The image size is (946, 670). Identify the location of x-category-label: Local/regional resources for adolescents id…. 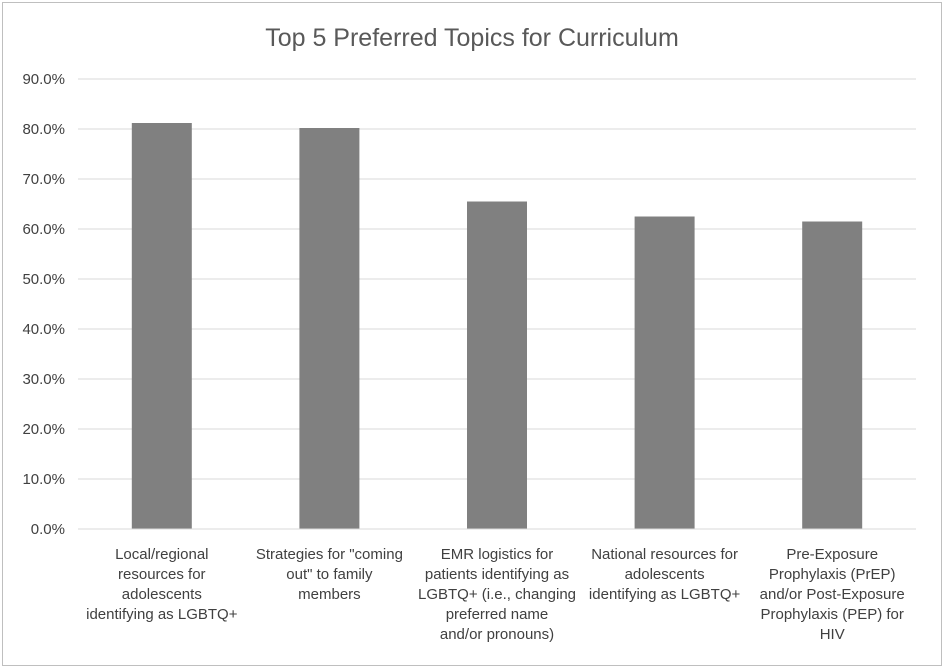
(162, 584).